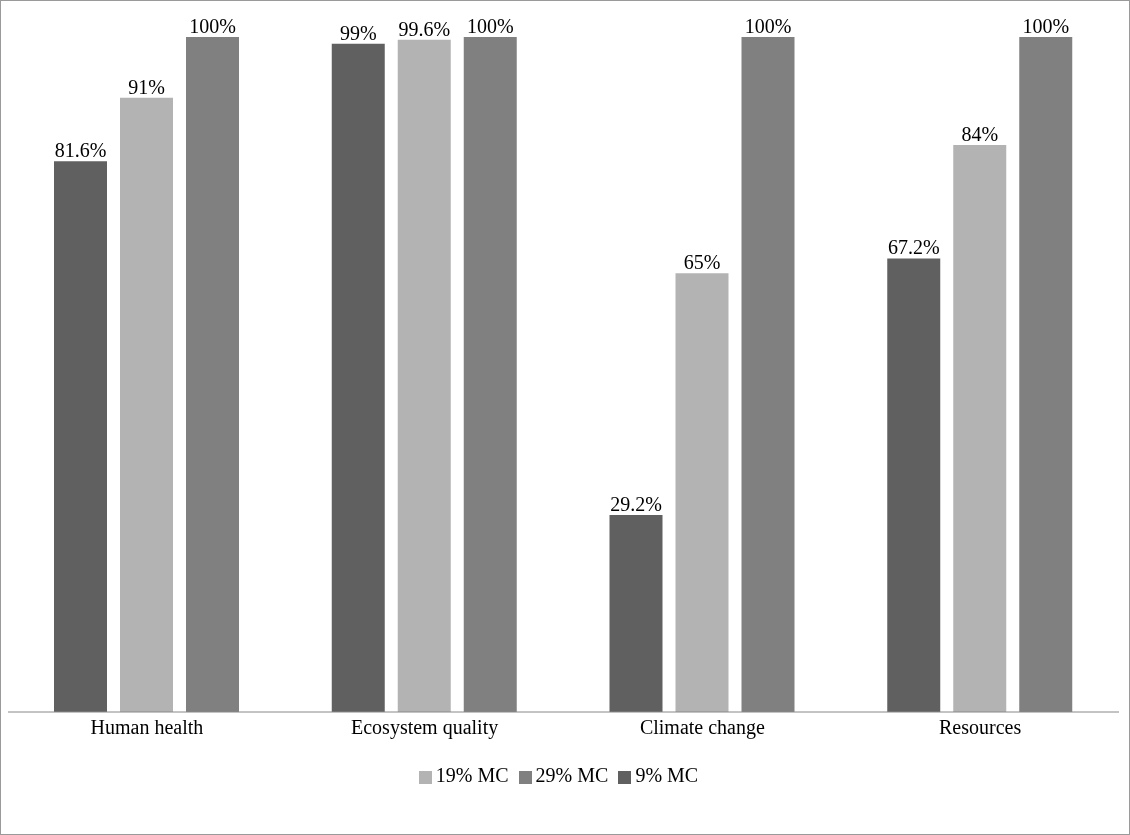  Describe the element at coordinates (80, 150) in the screenshot. I see `data-label: 81.6%` at that location.